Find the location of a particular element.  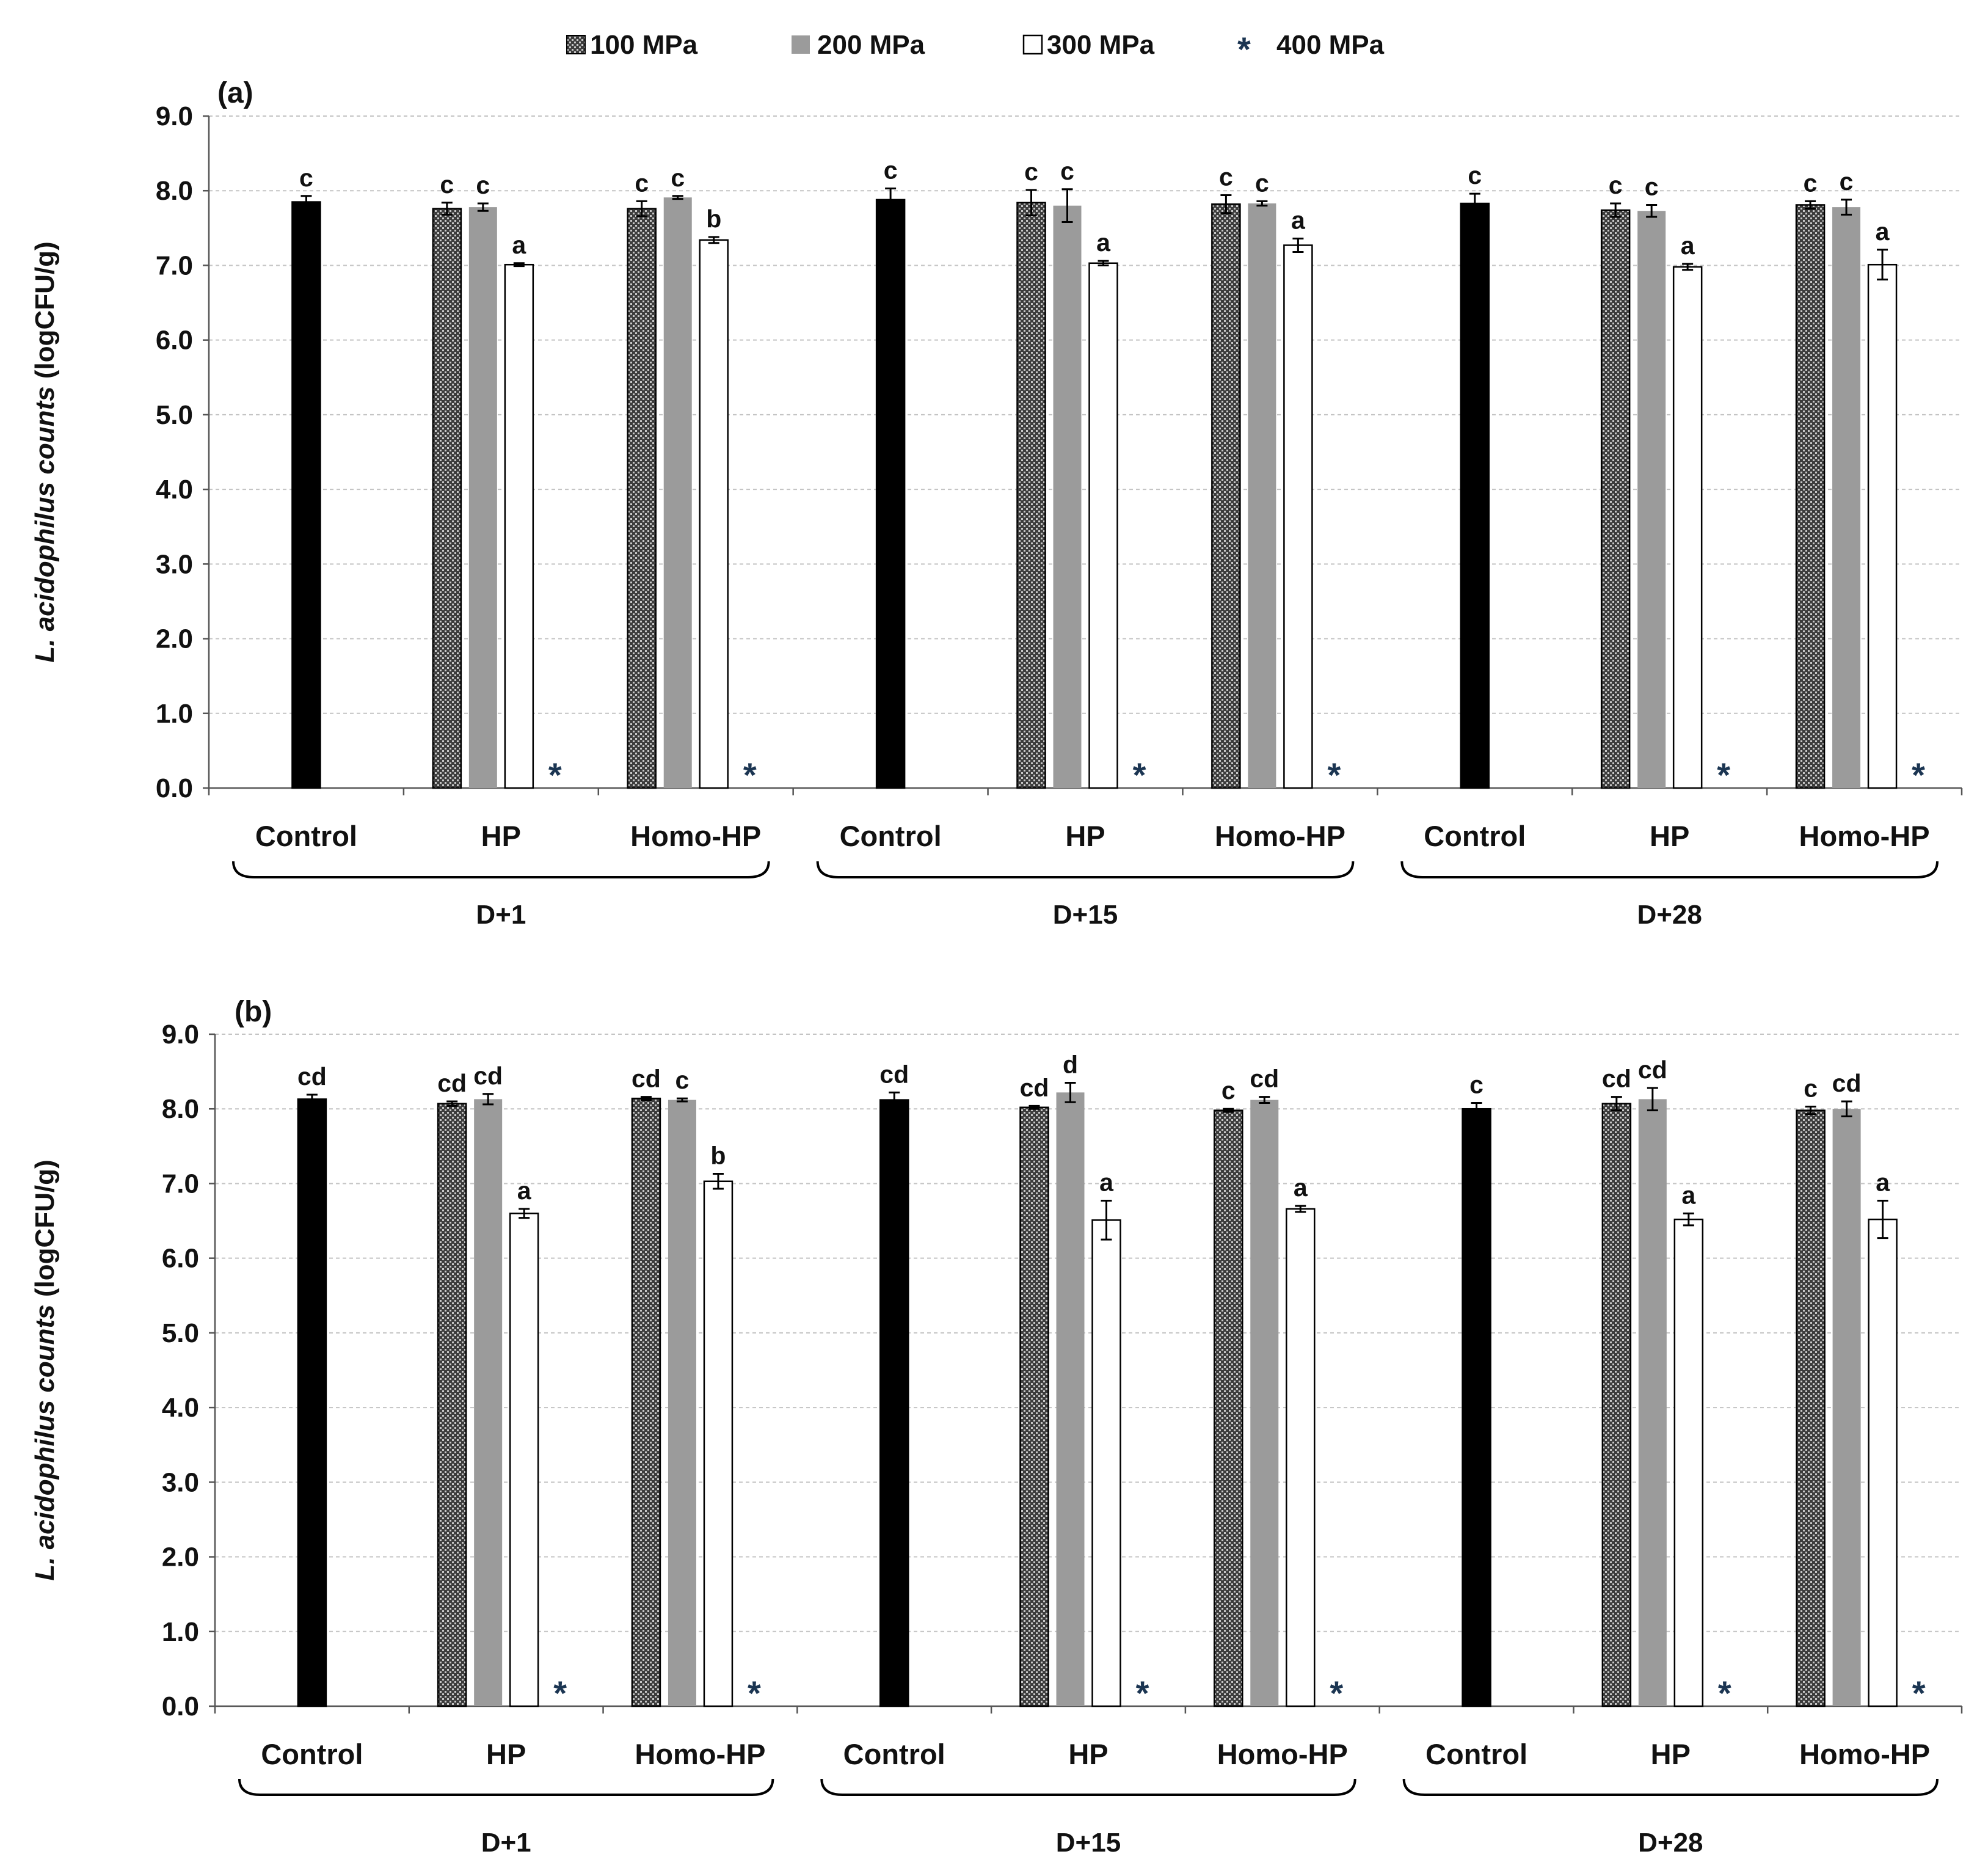

y-tick-label: 0.0 is located at coordinates (175, 788).